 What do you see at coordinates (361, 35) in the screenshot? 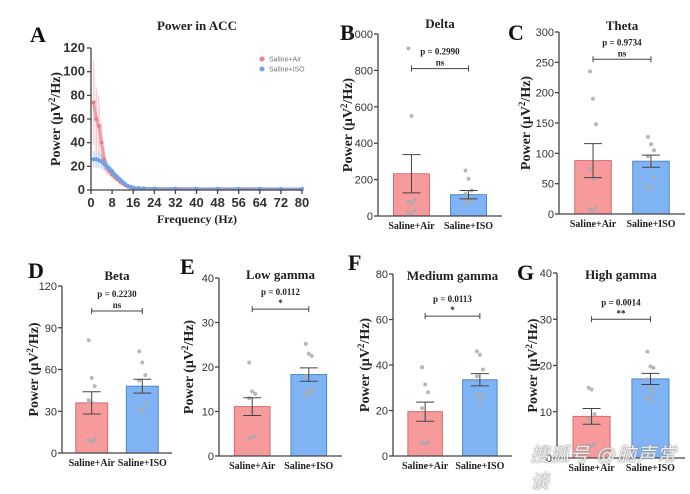
I see `y-tick-label: 1000` at bounding box center [361, 35].